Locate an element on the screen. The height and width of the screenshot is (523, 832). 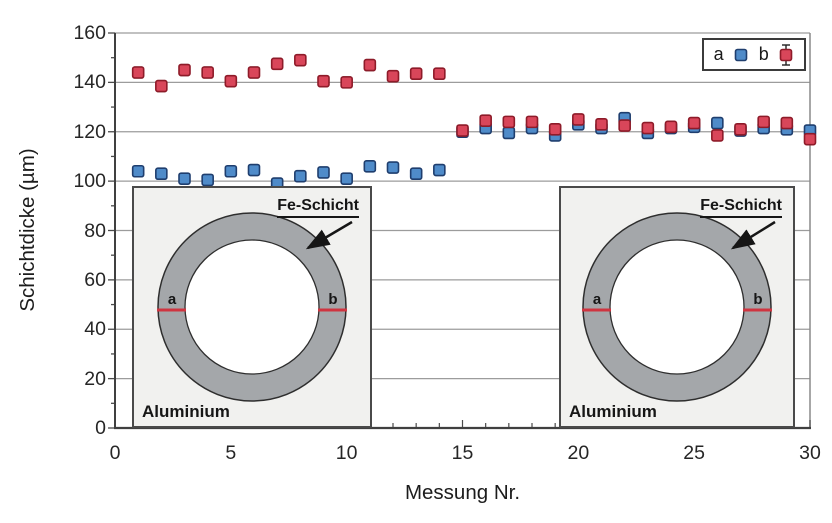
x-tick-label-0: 0 is located at coordinates (115, 453).